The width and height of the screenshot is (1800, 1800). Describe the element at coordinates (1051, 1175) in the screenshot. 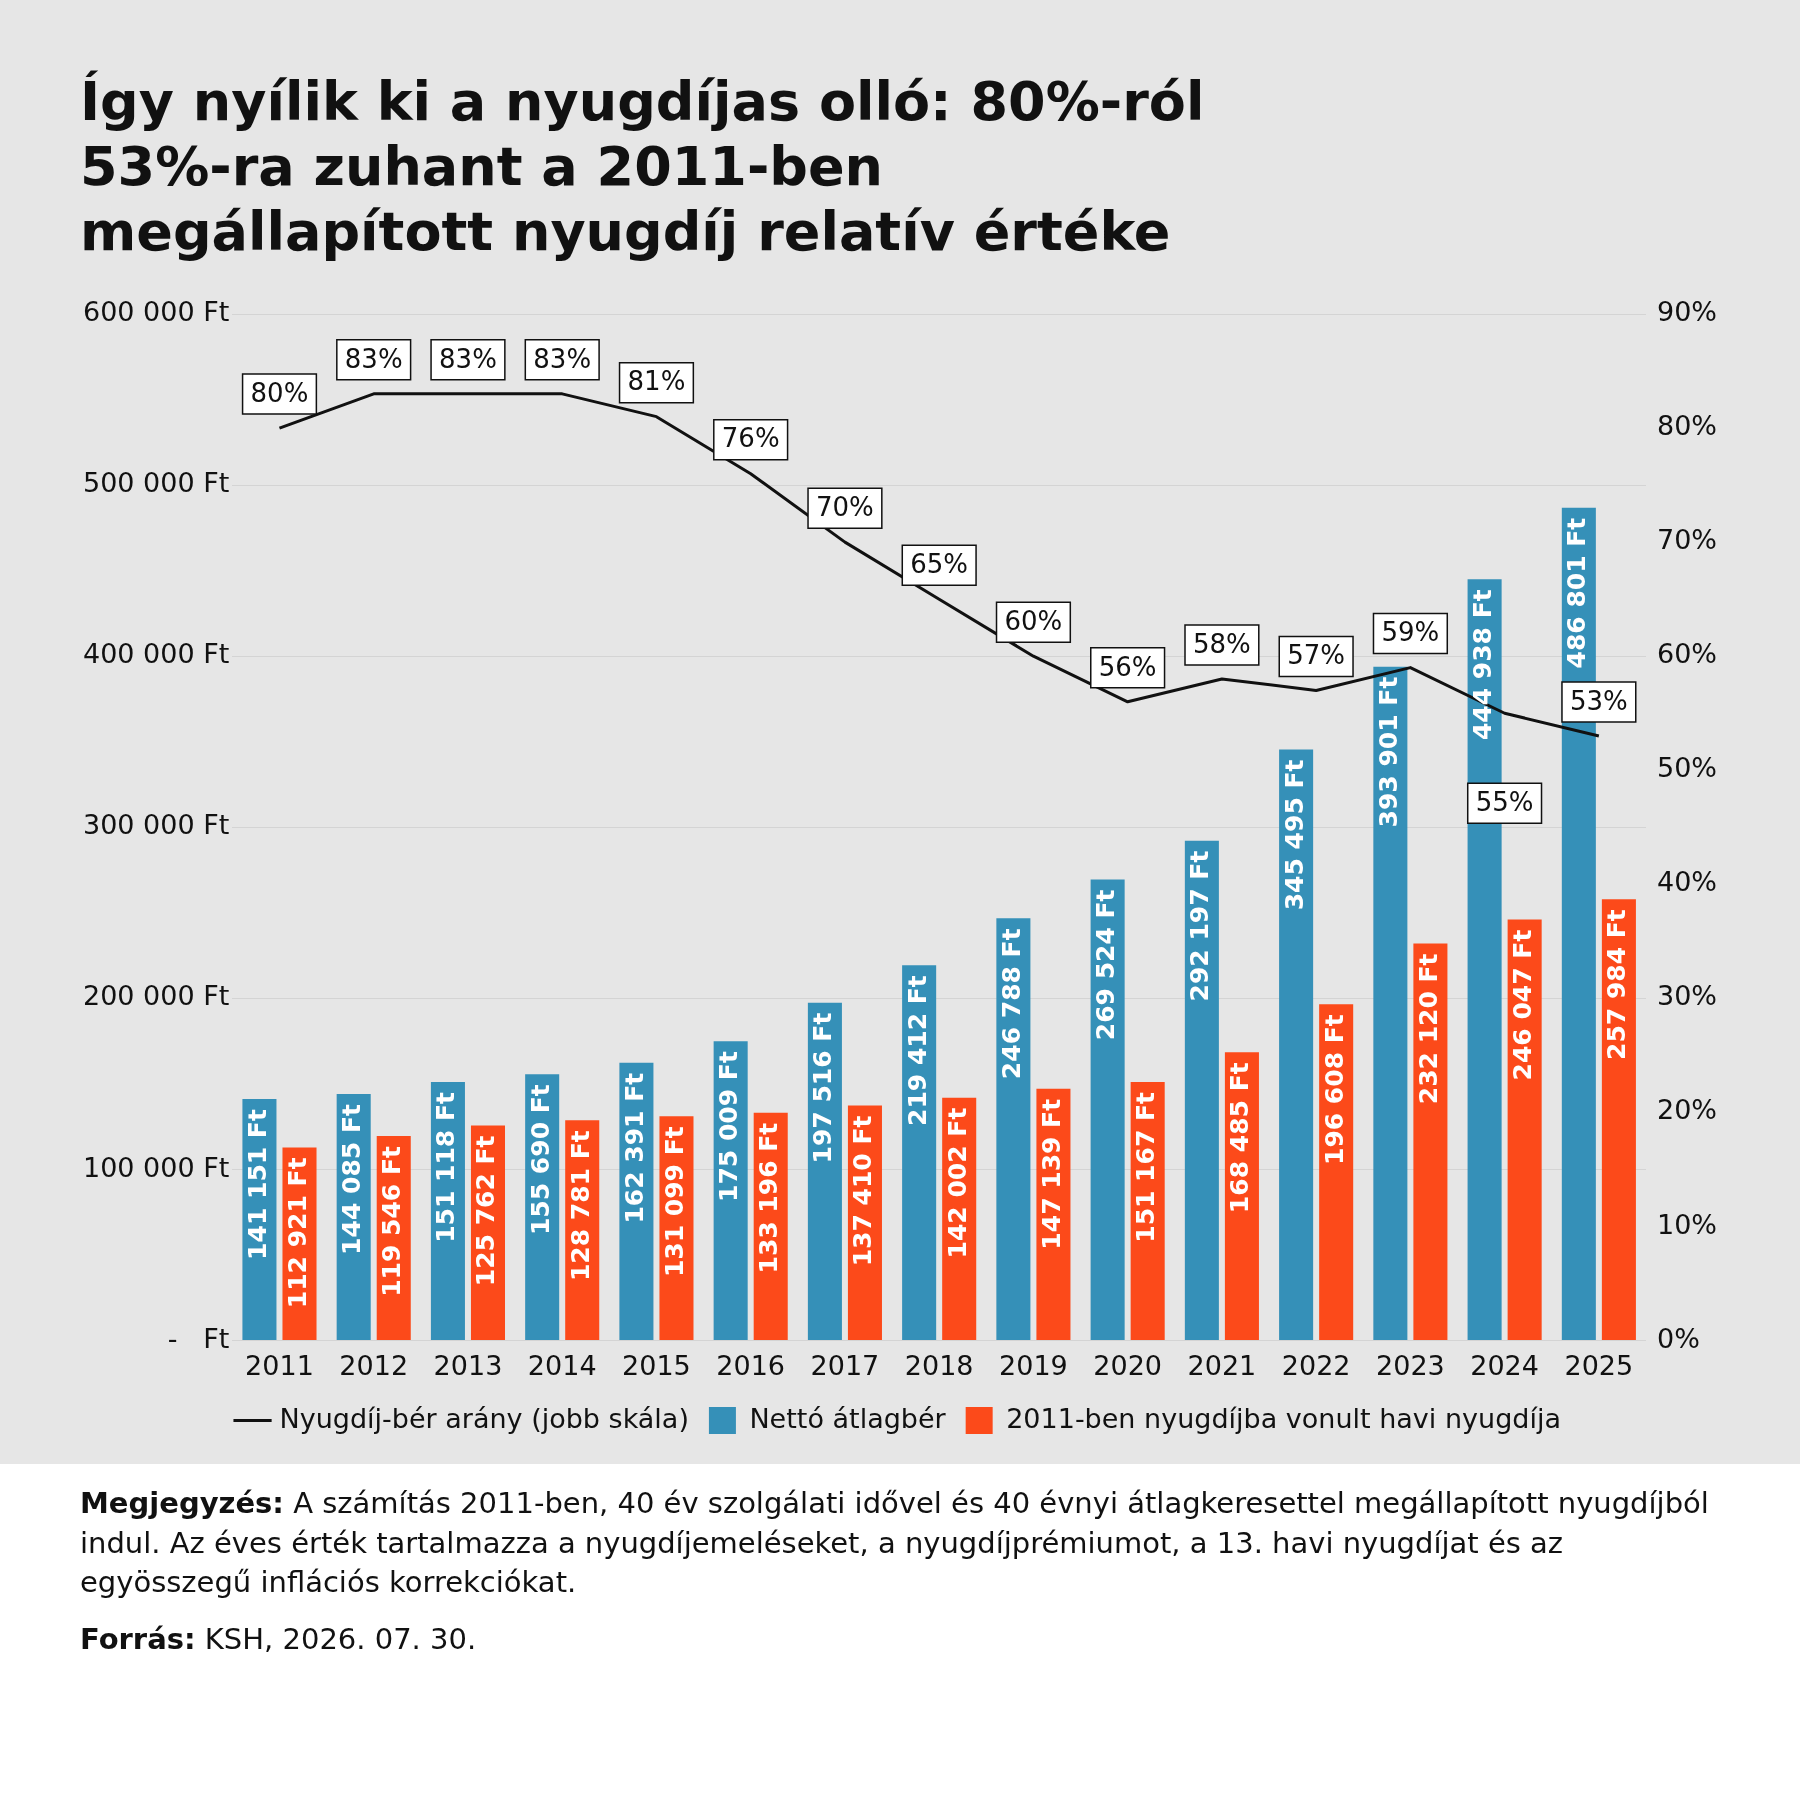

I see `data-label: 147 139 Ft` at that location.